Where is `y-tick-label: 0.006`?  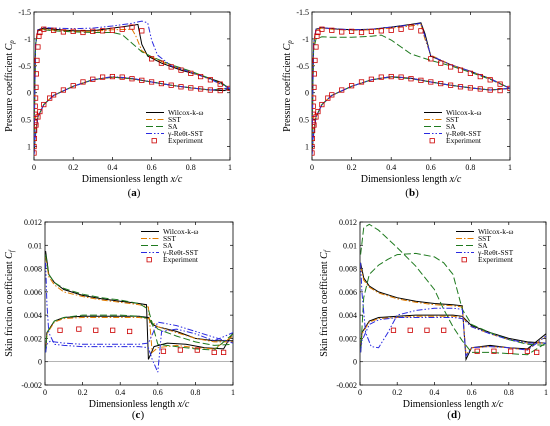 y-tick-label: 0.006 is located at coordinates (348, 292).